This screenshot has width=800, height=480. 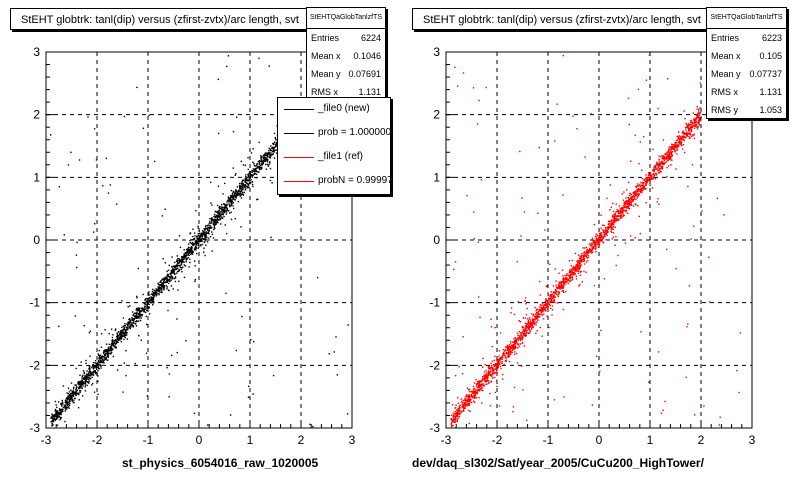 What do you see at coordinates (34, 428) in the screenshot?
I see `y-tick-label: -3` at bounding box center [34, 428].